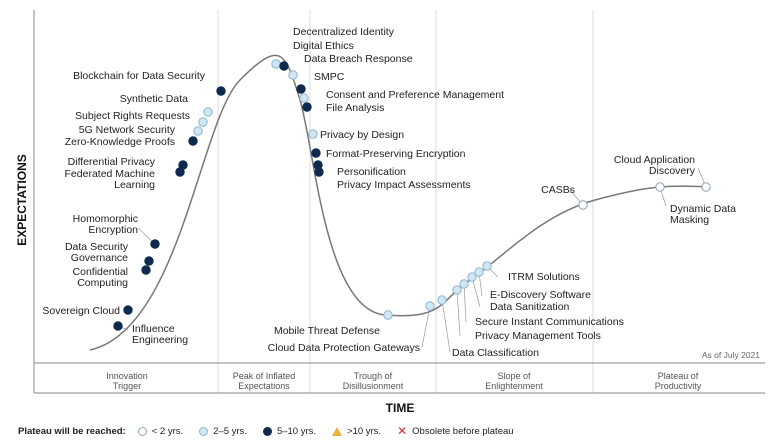 Image resolution: width=774 pixels, height=445 pixels. Describe the element at coordinates (289, 431) in the screenshot. I see `legend-item: 5–10 yrs.` at that location.